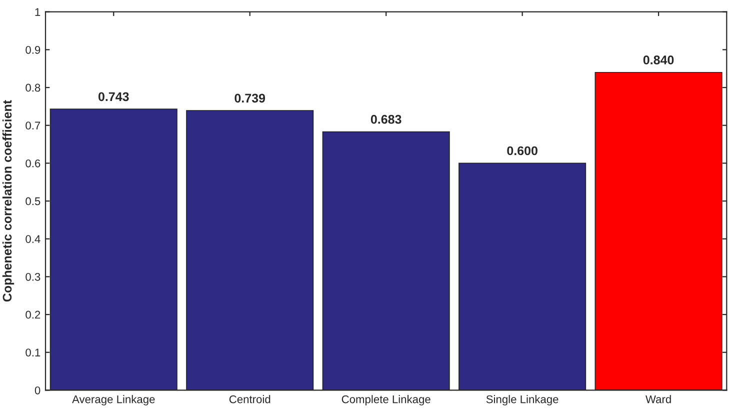 Image resolution: width=734 pixels, height=409 pixels. Describe the element at coordinates (33, 126) in the screenshot. I see `y-tick-label: 0.7` at that location.